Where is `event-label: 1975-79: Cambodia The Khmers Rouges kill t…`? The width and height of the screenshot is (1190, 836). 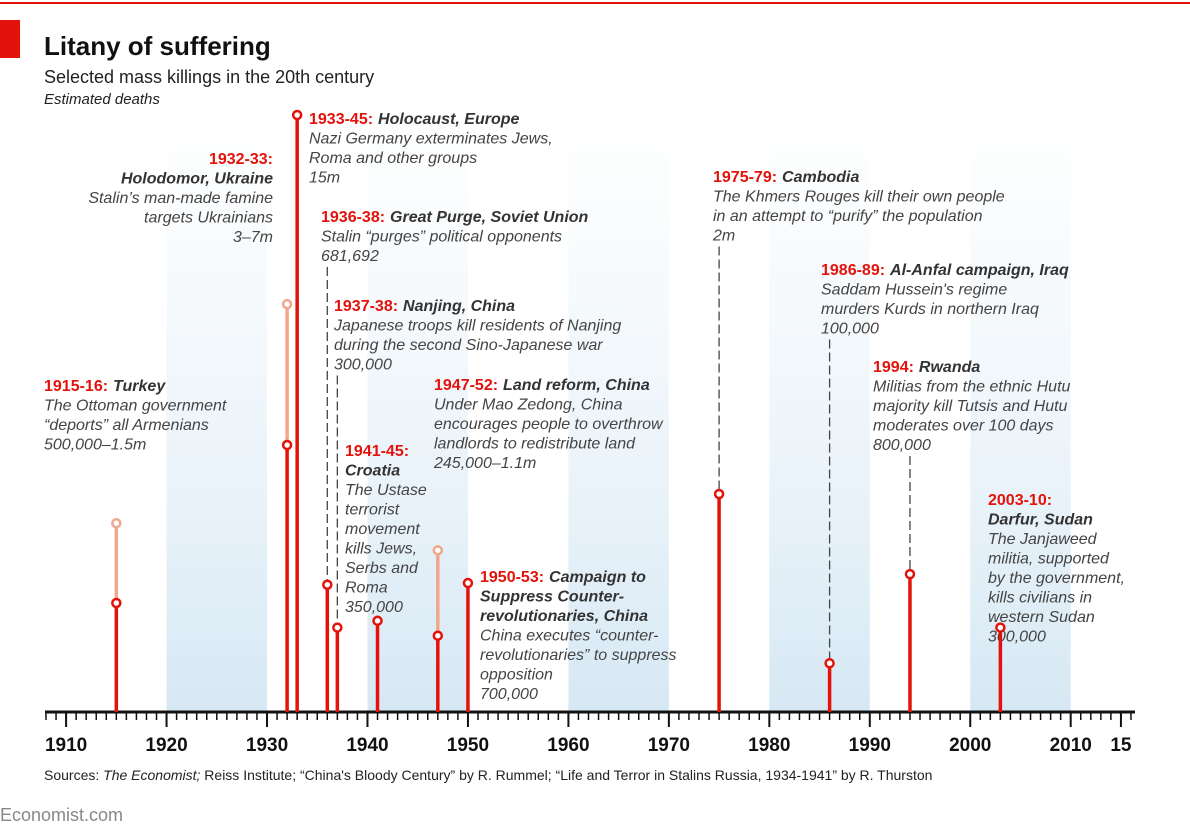
event-label: 1975-79: Cambodia The Khmers Rouges kill t… is located at coordinates (858, 207).